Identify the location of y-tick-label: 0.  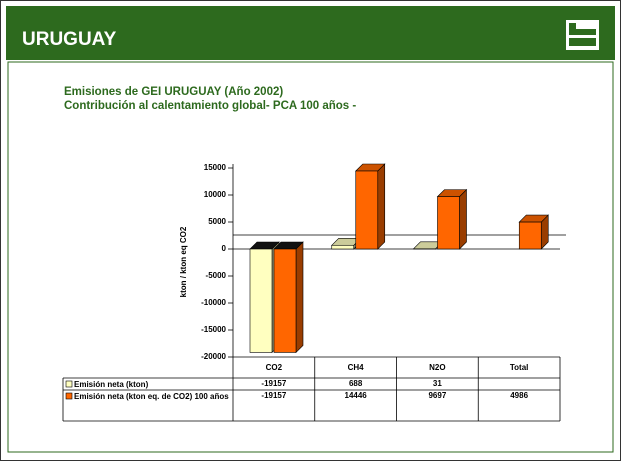
(224, 248).